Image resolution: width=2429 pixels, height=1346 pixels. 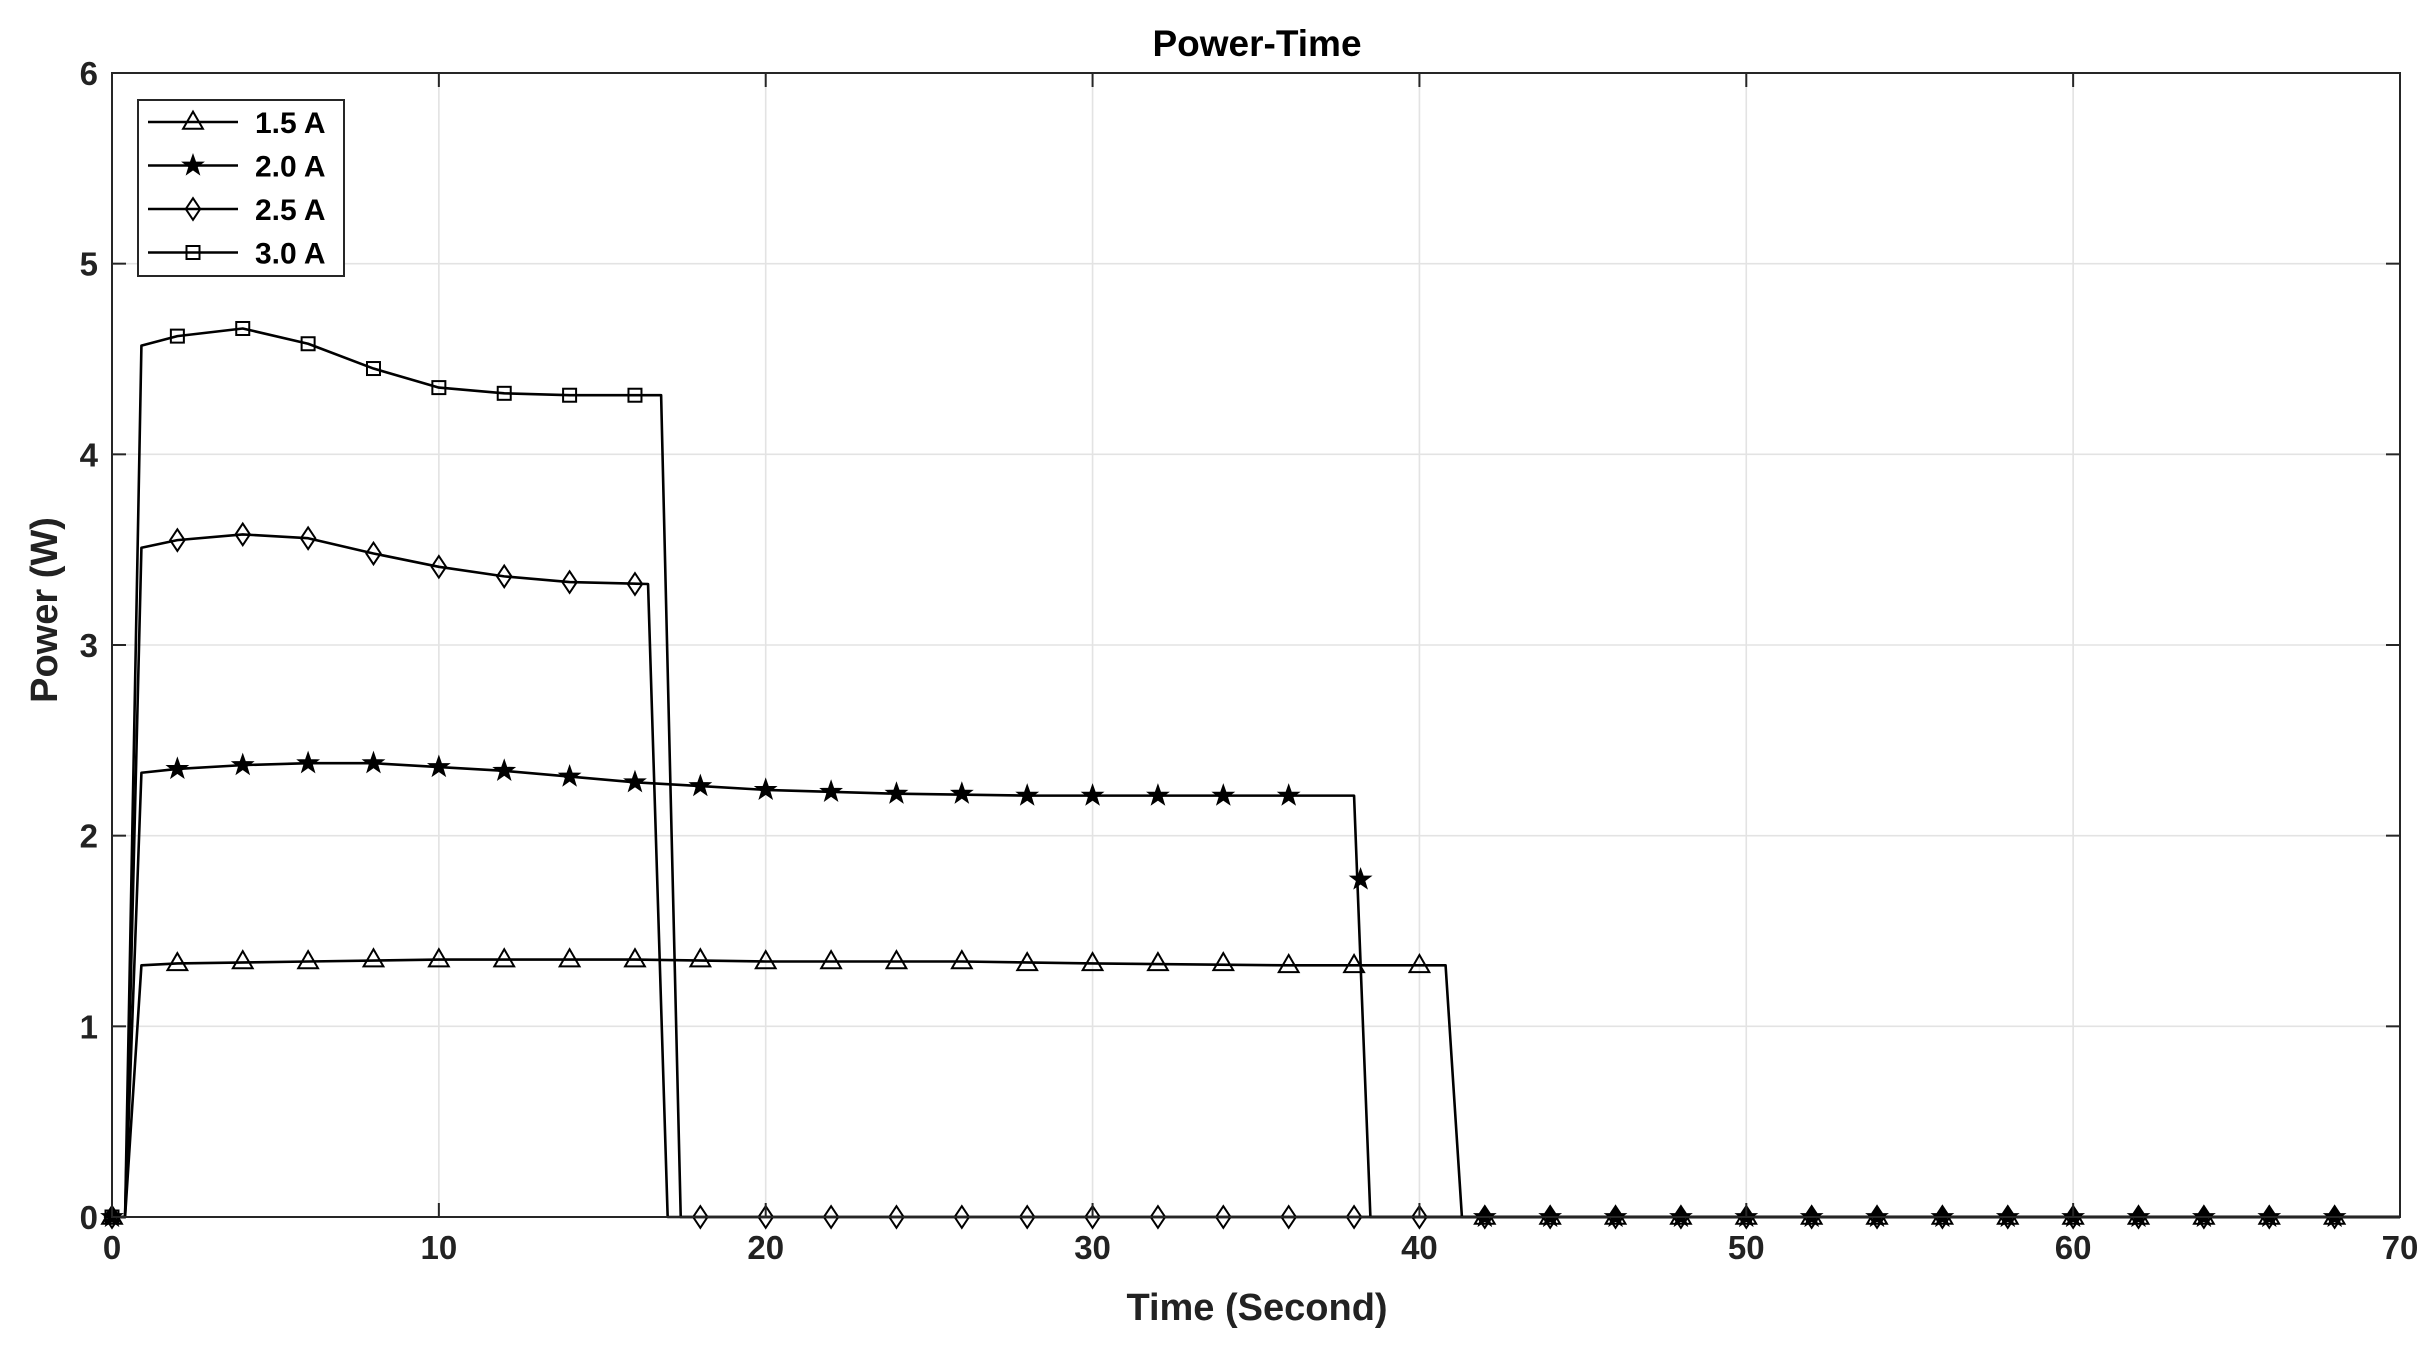 What do you see at coordinates (89, 836) in the screenshot?
I see `y-tick-label: 2` at bounding box center [89, 836].